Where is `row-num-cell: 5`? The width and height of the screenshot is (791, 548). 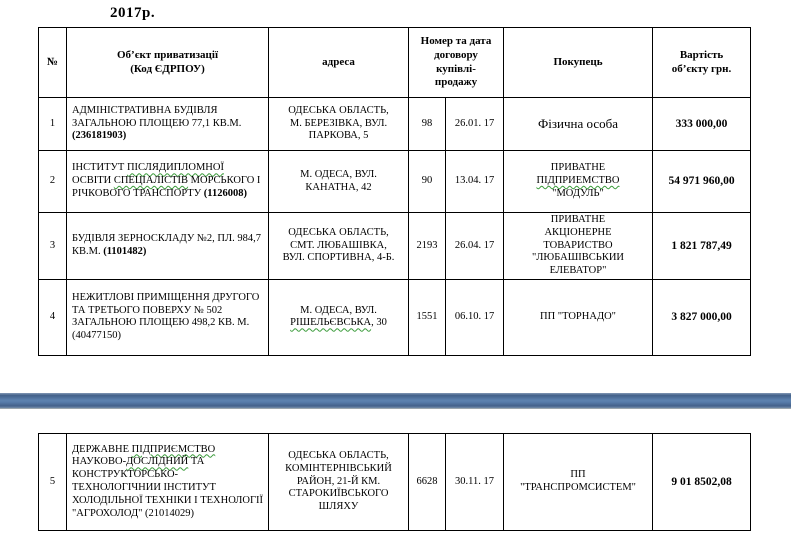 row-num-cell: 5 is located at coordinates (52, 482).